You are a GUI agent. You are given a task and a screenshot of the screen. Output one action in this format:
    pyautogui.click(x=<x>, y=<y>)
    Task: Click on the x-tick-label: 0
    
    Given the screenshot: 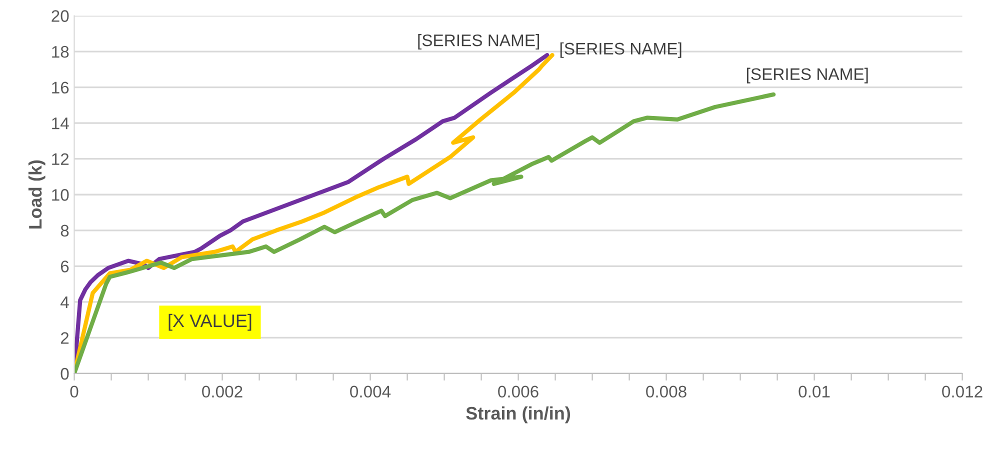 What is the action you would take?
    pyautogui.click(x=74, y=392)
    